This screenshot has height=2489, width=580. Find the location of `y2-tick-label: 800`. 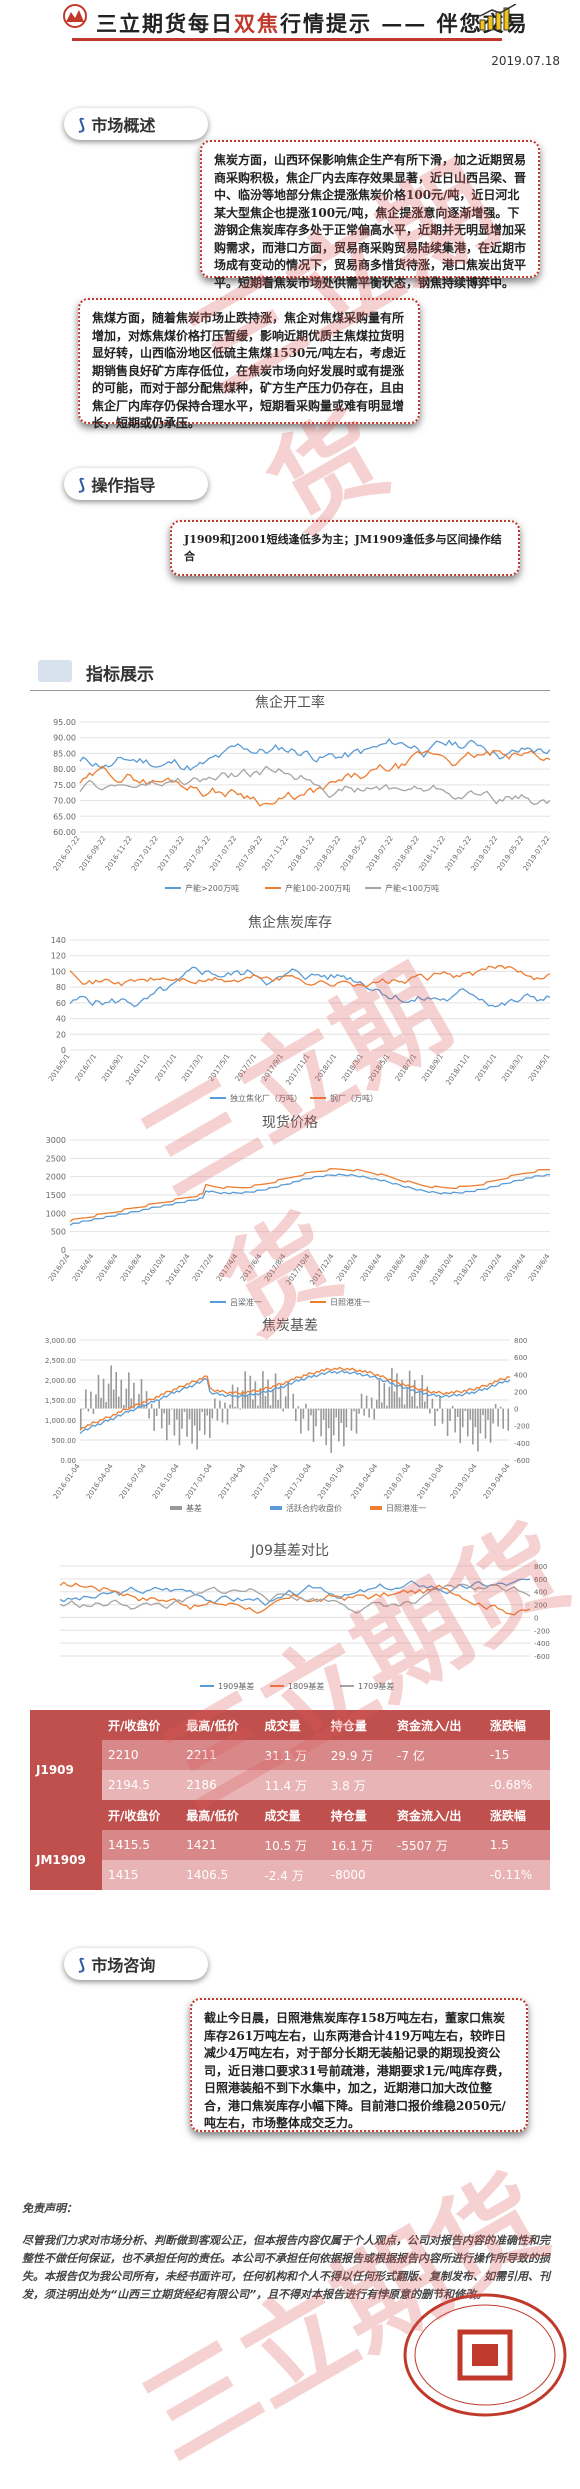

y2-tick-label: 800 is located at coordinates (520, 1341).